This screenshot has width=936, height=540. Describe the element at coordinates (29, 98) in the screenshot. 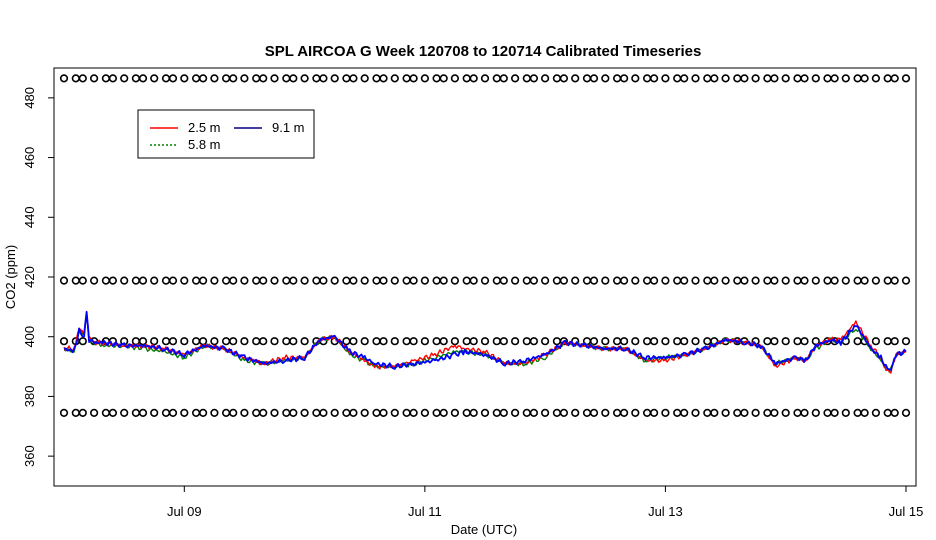

I see `y-tick-label: 480` at that location.